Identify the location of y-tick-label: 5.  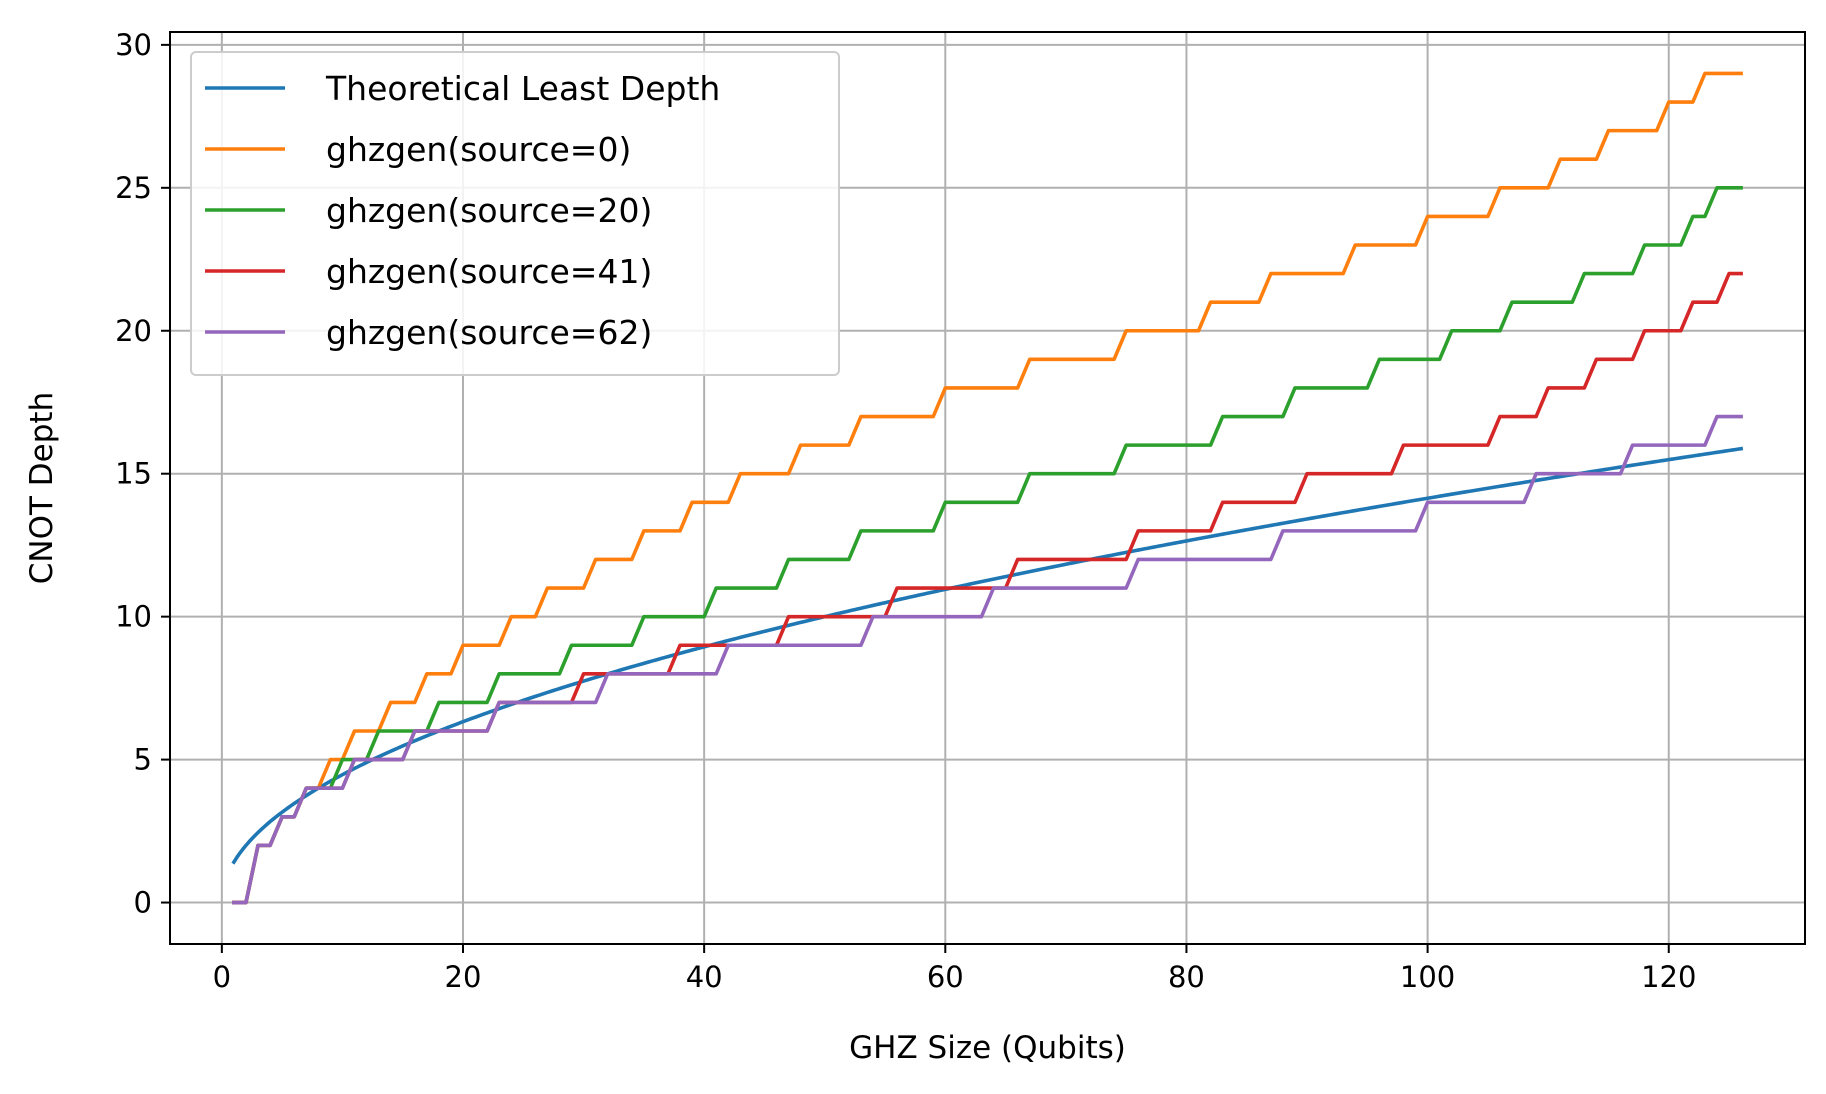
(143, 760).